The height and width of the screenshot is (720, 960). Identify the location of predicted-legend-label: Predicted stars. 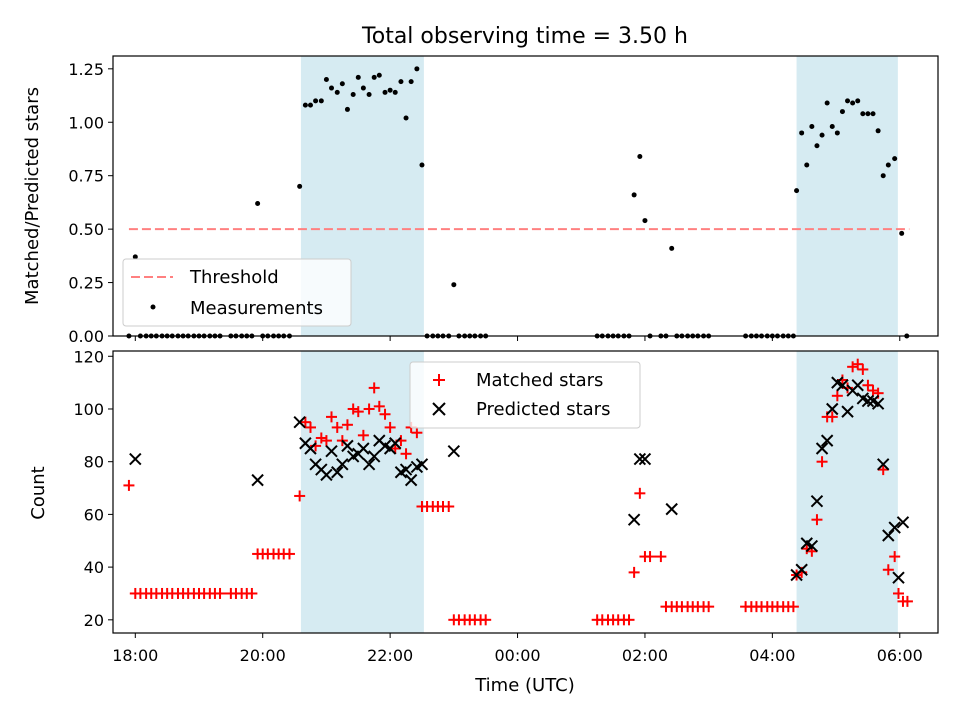
(543, 409).